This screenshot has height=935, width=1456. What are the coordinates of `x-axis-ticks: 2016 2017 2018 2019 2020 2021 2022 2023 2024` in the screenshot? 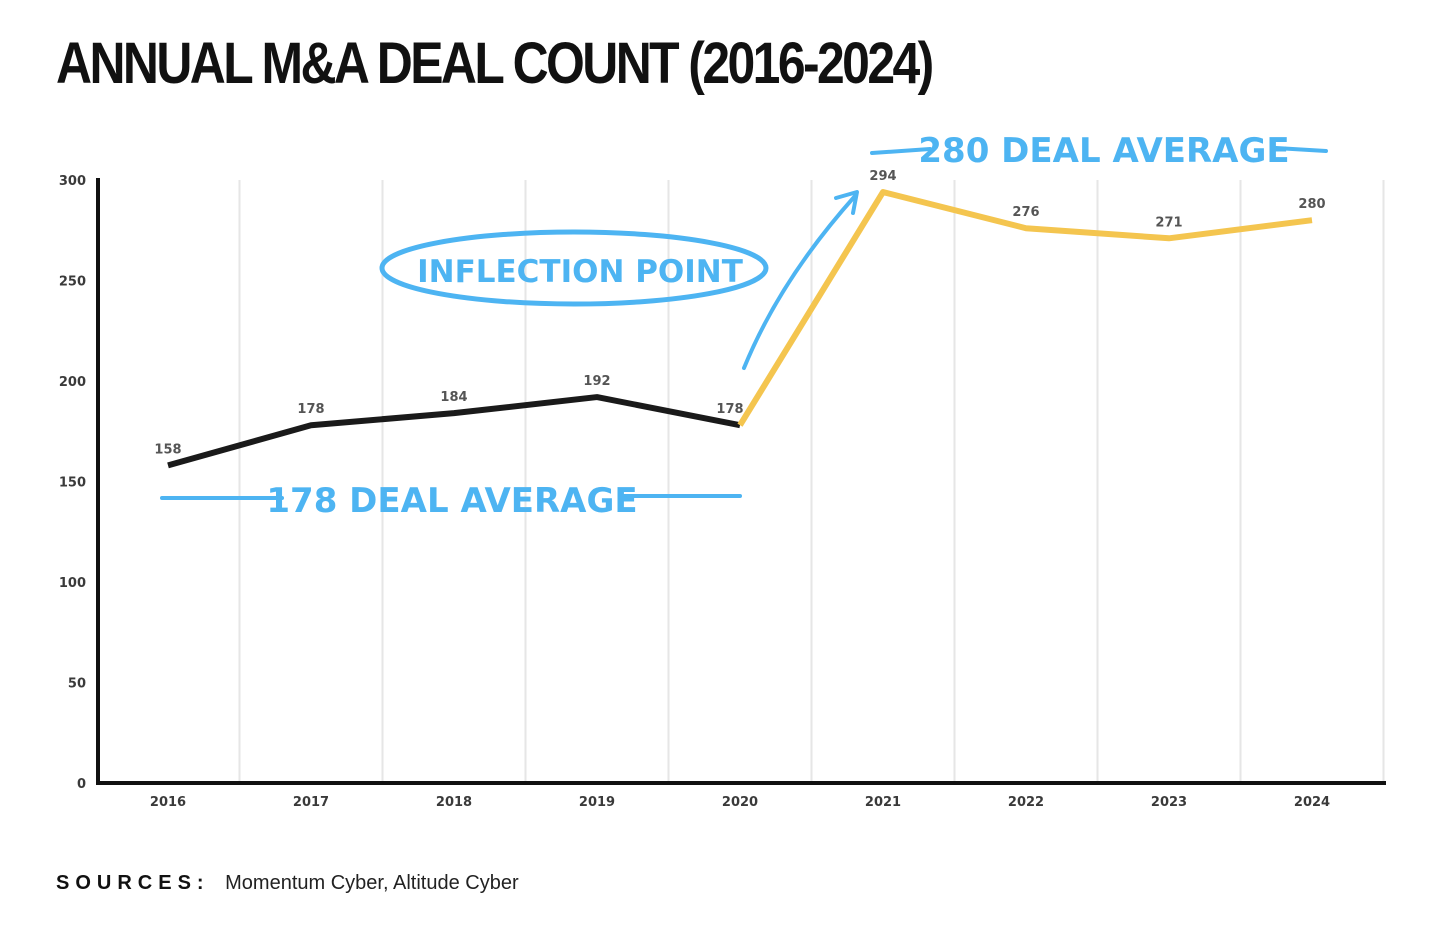 It's located at (740, 802).